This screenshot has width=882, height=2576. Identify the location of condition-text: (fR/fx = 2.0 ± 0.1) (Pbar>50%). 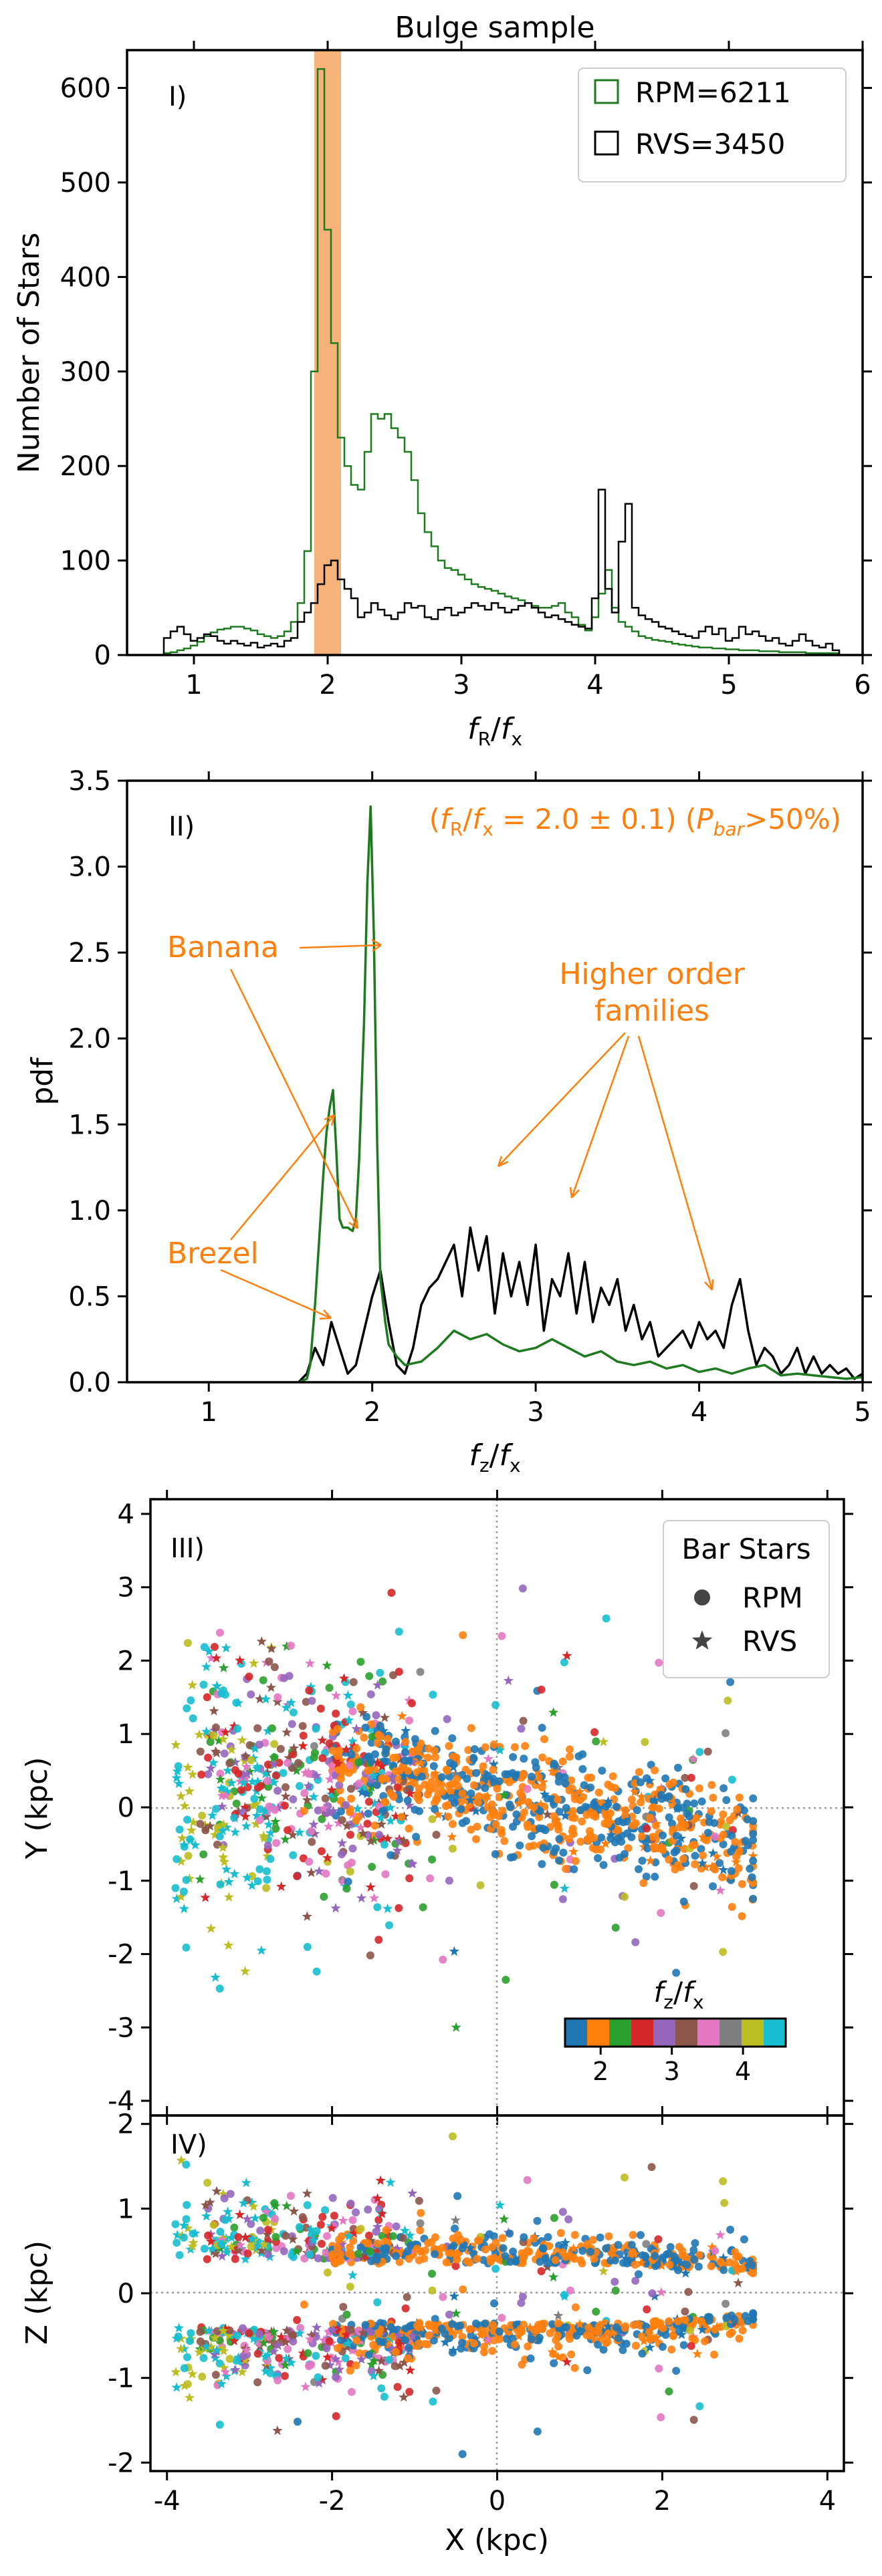
(635, 821).